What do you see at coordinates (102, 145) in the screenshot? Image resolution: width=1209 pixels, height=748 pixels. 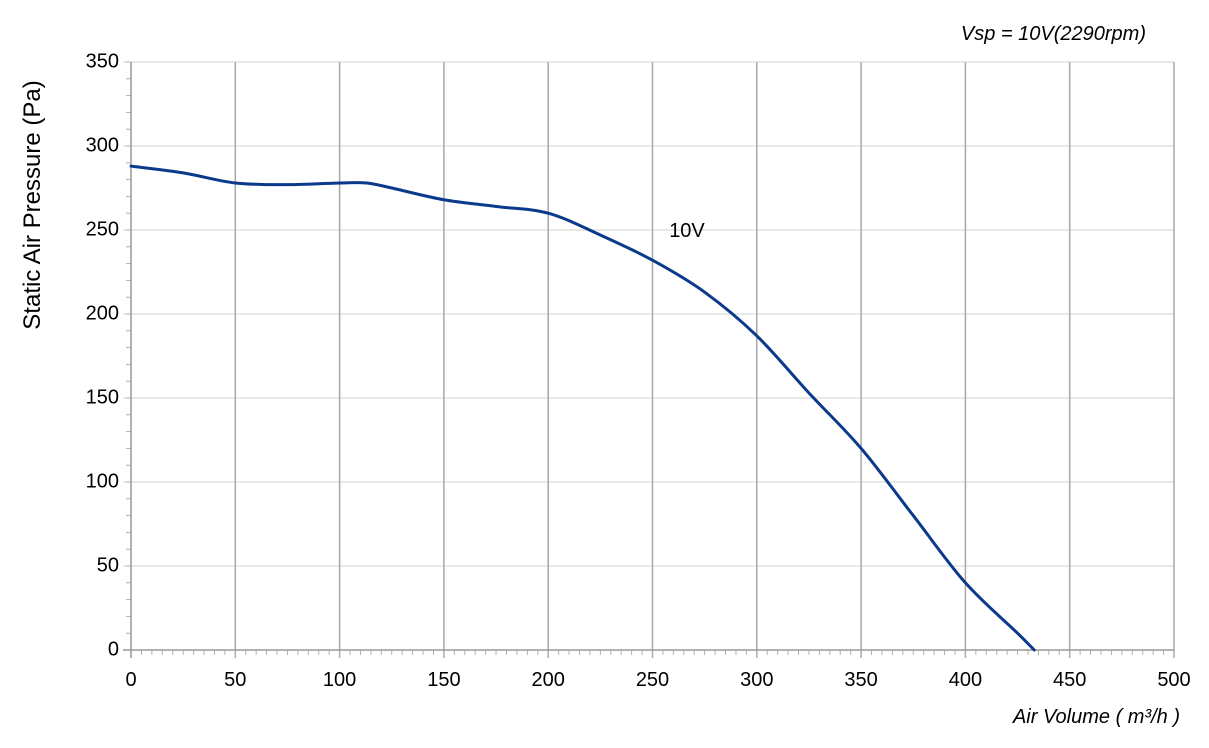 I see `y-tick-label: 300` at bounding box center [102, 145].